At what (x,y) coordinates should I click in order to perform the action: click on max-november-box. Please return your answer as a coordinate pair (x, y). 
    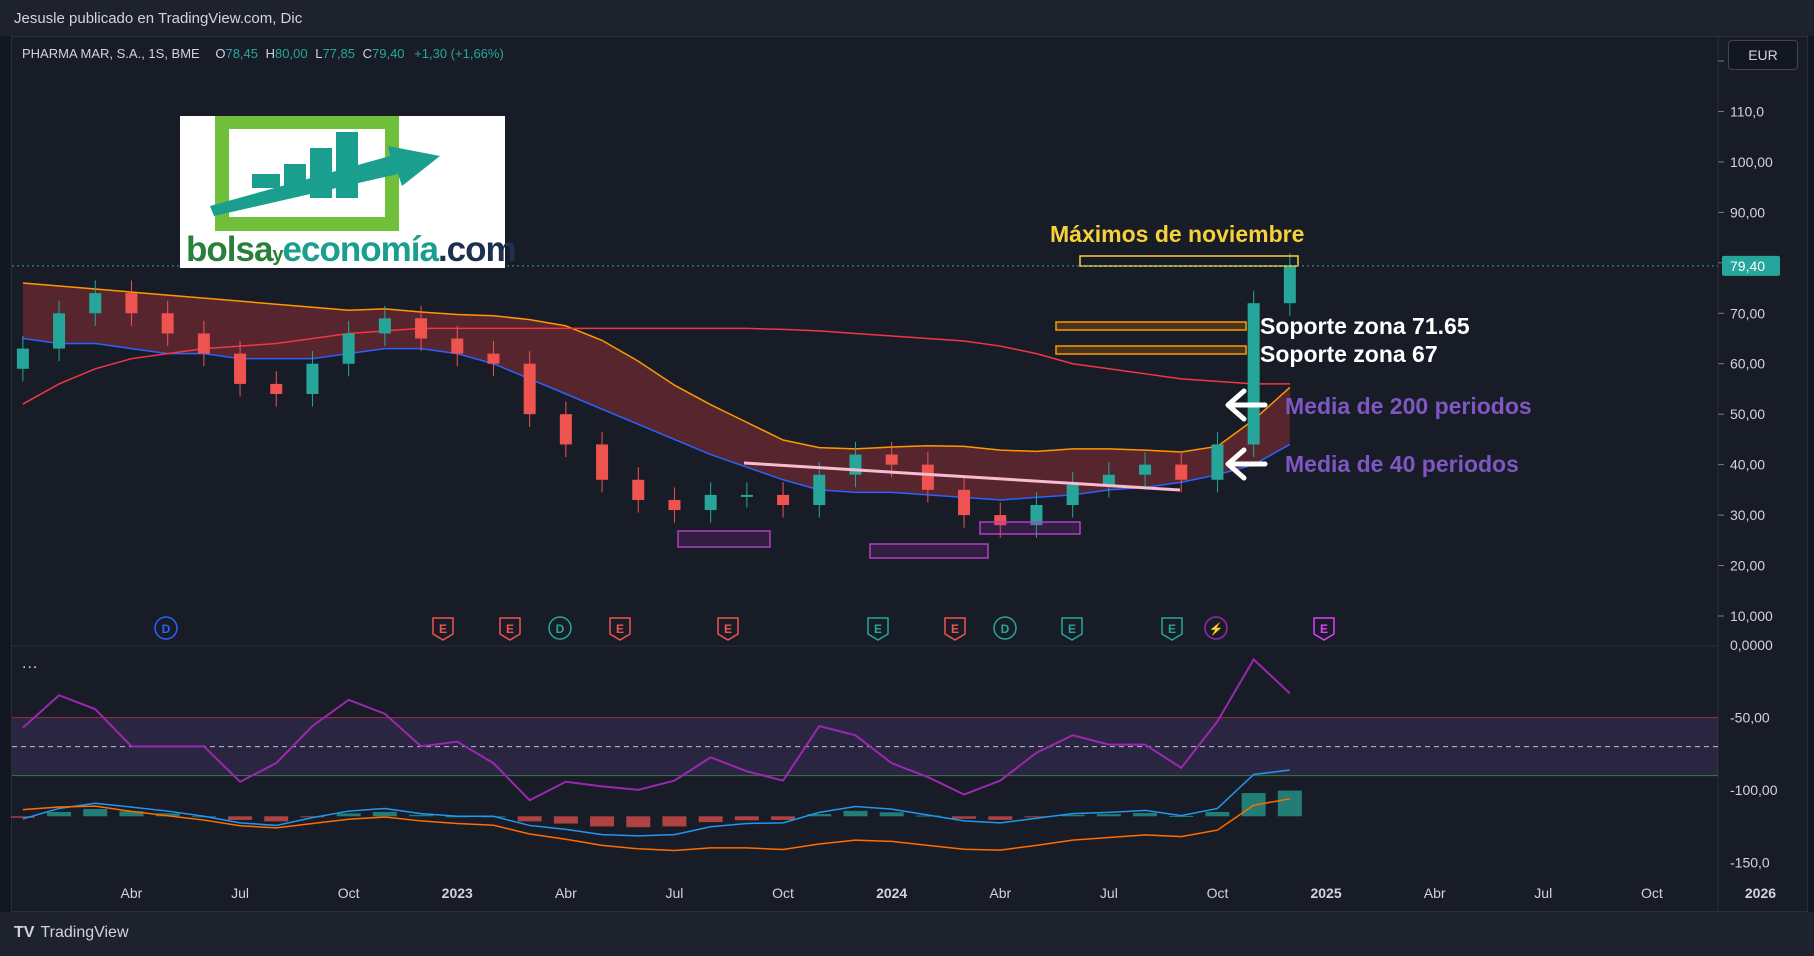
    Looking at the image, I should click on (1189, 261).